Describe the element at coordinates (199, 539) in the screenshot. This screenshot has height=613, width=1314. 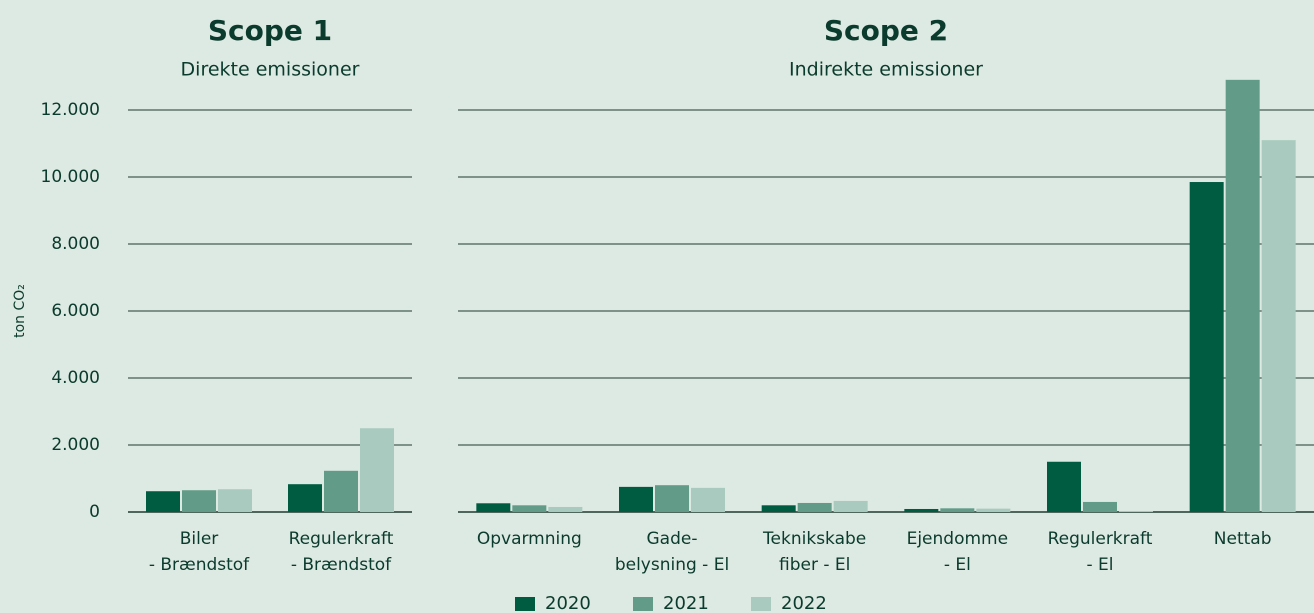
I see `x-tick-label: Biler` at that location.